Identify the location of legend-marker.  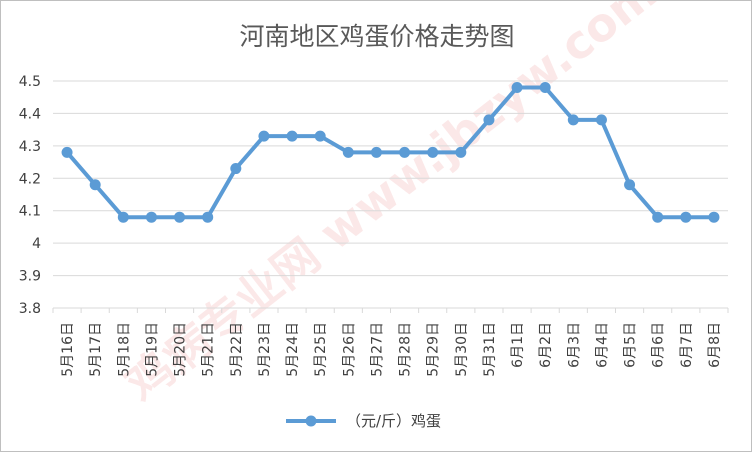
(311, 421).